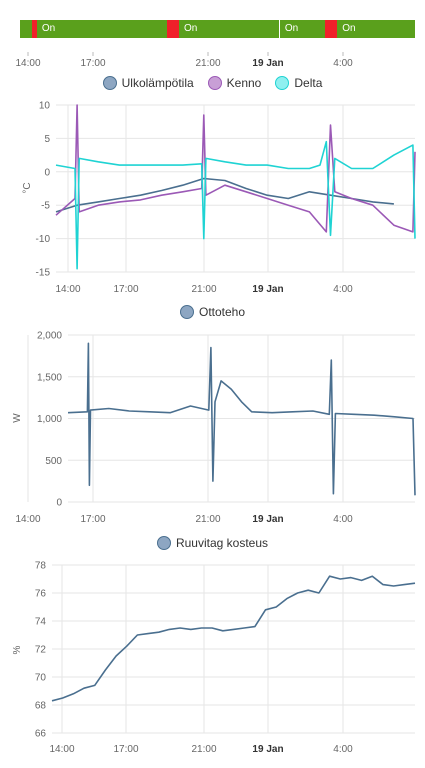 This screenshot has height=768, width=425. I want to click on timeline-x-tick-label: 19 Jan, so click(267, 63).